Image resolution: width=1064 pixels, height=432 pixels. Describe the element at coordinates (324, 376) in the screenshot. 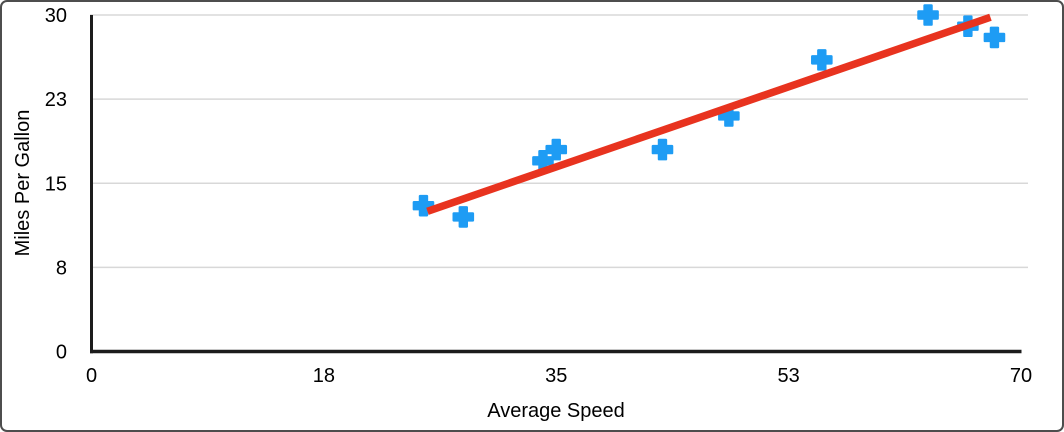

I see `x-tick-label: 18` at that location.